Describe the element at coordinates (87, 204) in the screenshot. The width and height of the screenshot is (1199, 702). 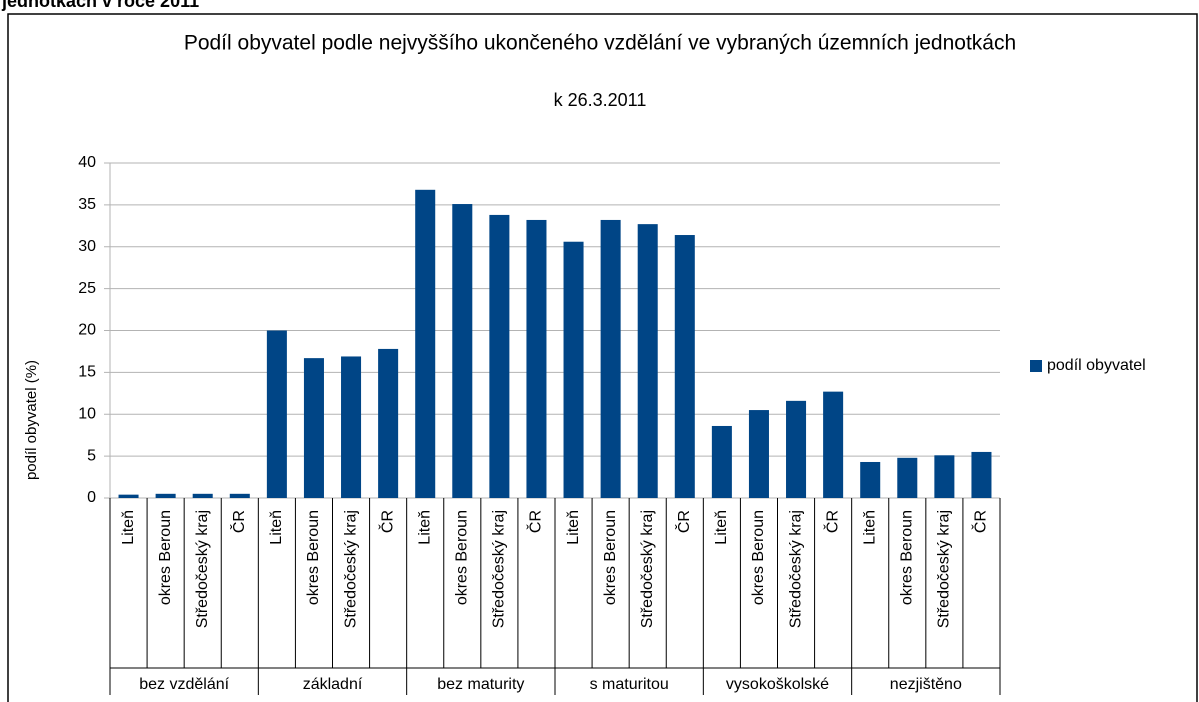
I see `y-tick-label: 35` at that location.